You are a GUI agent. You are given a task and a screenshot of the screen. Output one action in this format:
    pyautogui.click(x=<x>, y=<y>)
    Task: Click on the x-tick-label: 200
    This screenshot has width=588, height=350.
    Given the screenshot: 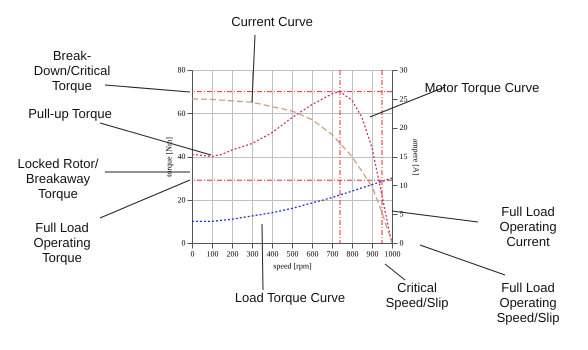 What is the action you would take?
    pyautogui.click(x=232, y=254)
    